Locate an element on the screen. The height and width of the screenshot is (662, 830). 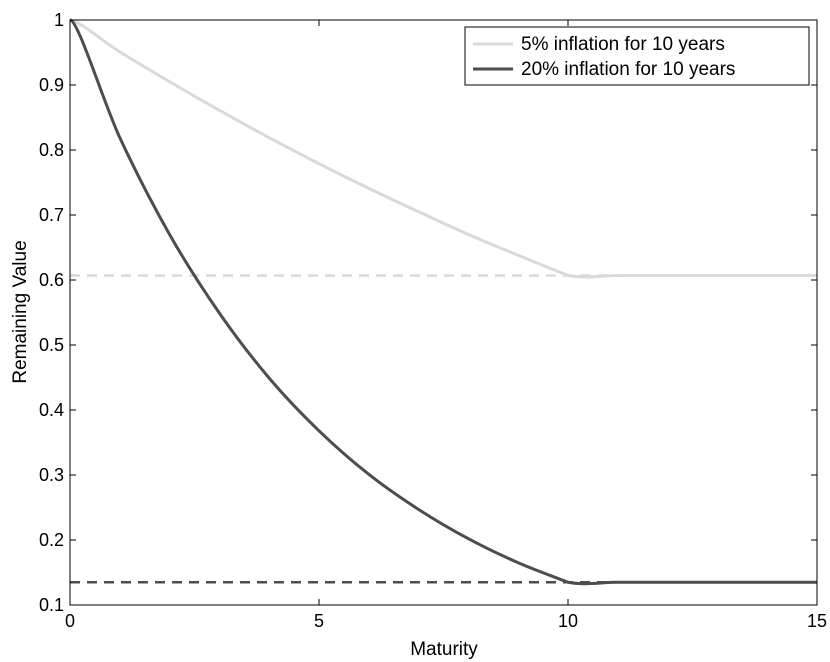
x-axis-label: Maturity is located at coordinates (444, 649).